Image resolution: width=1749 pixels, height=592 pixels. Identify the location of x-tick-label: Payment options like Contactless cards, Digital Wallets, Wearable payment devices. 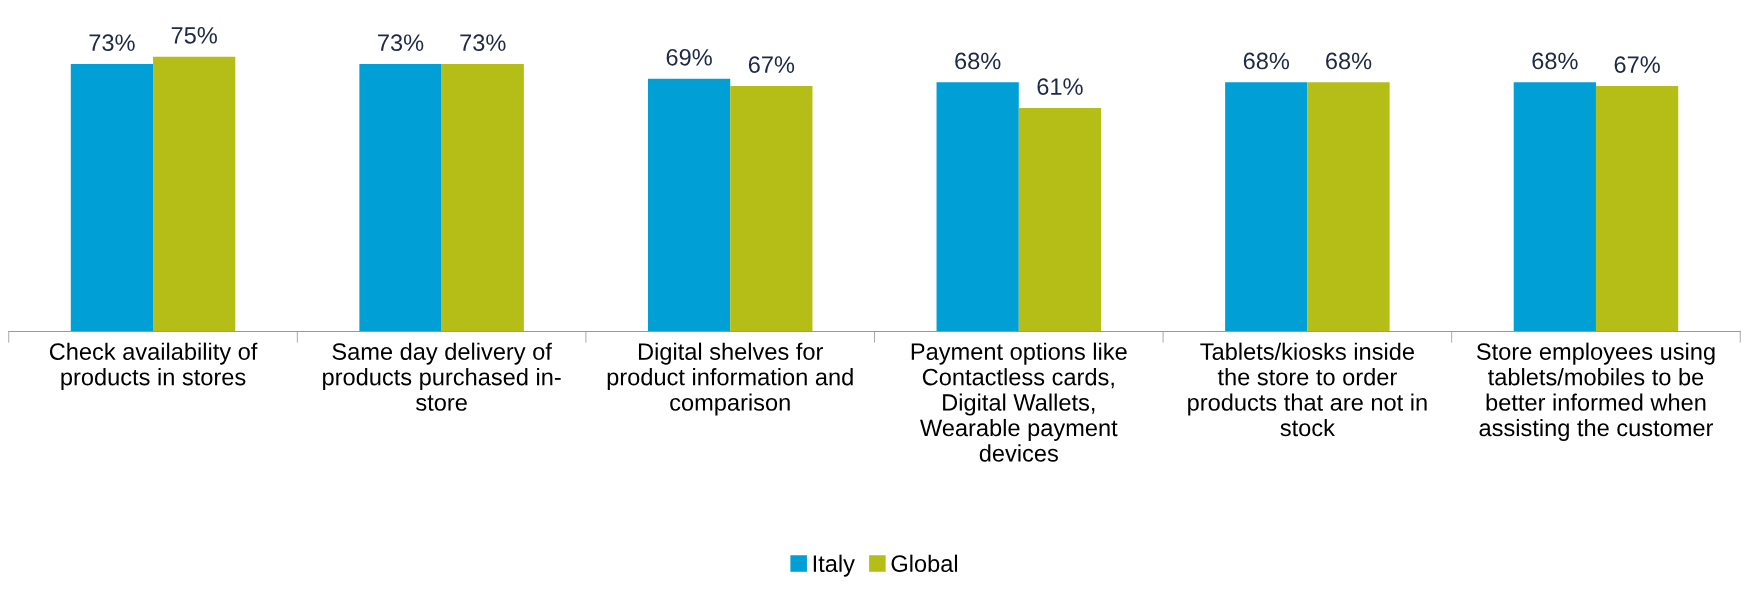
(1019, 402).